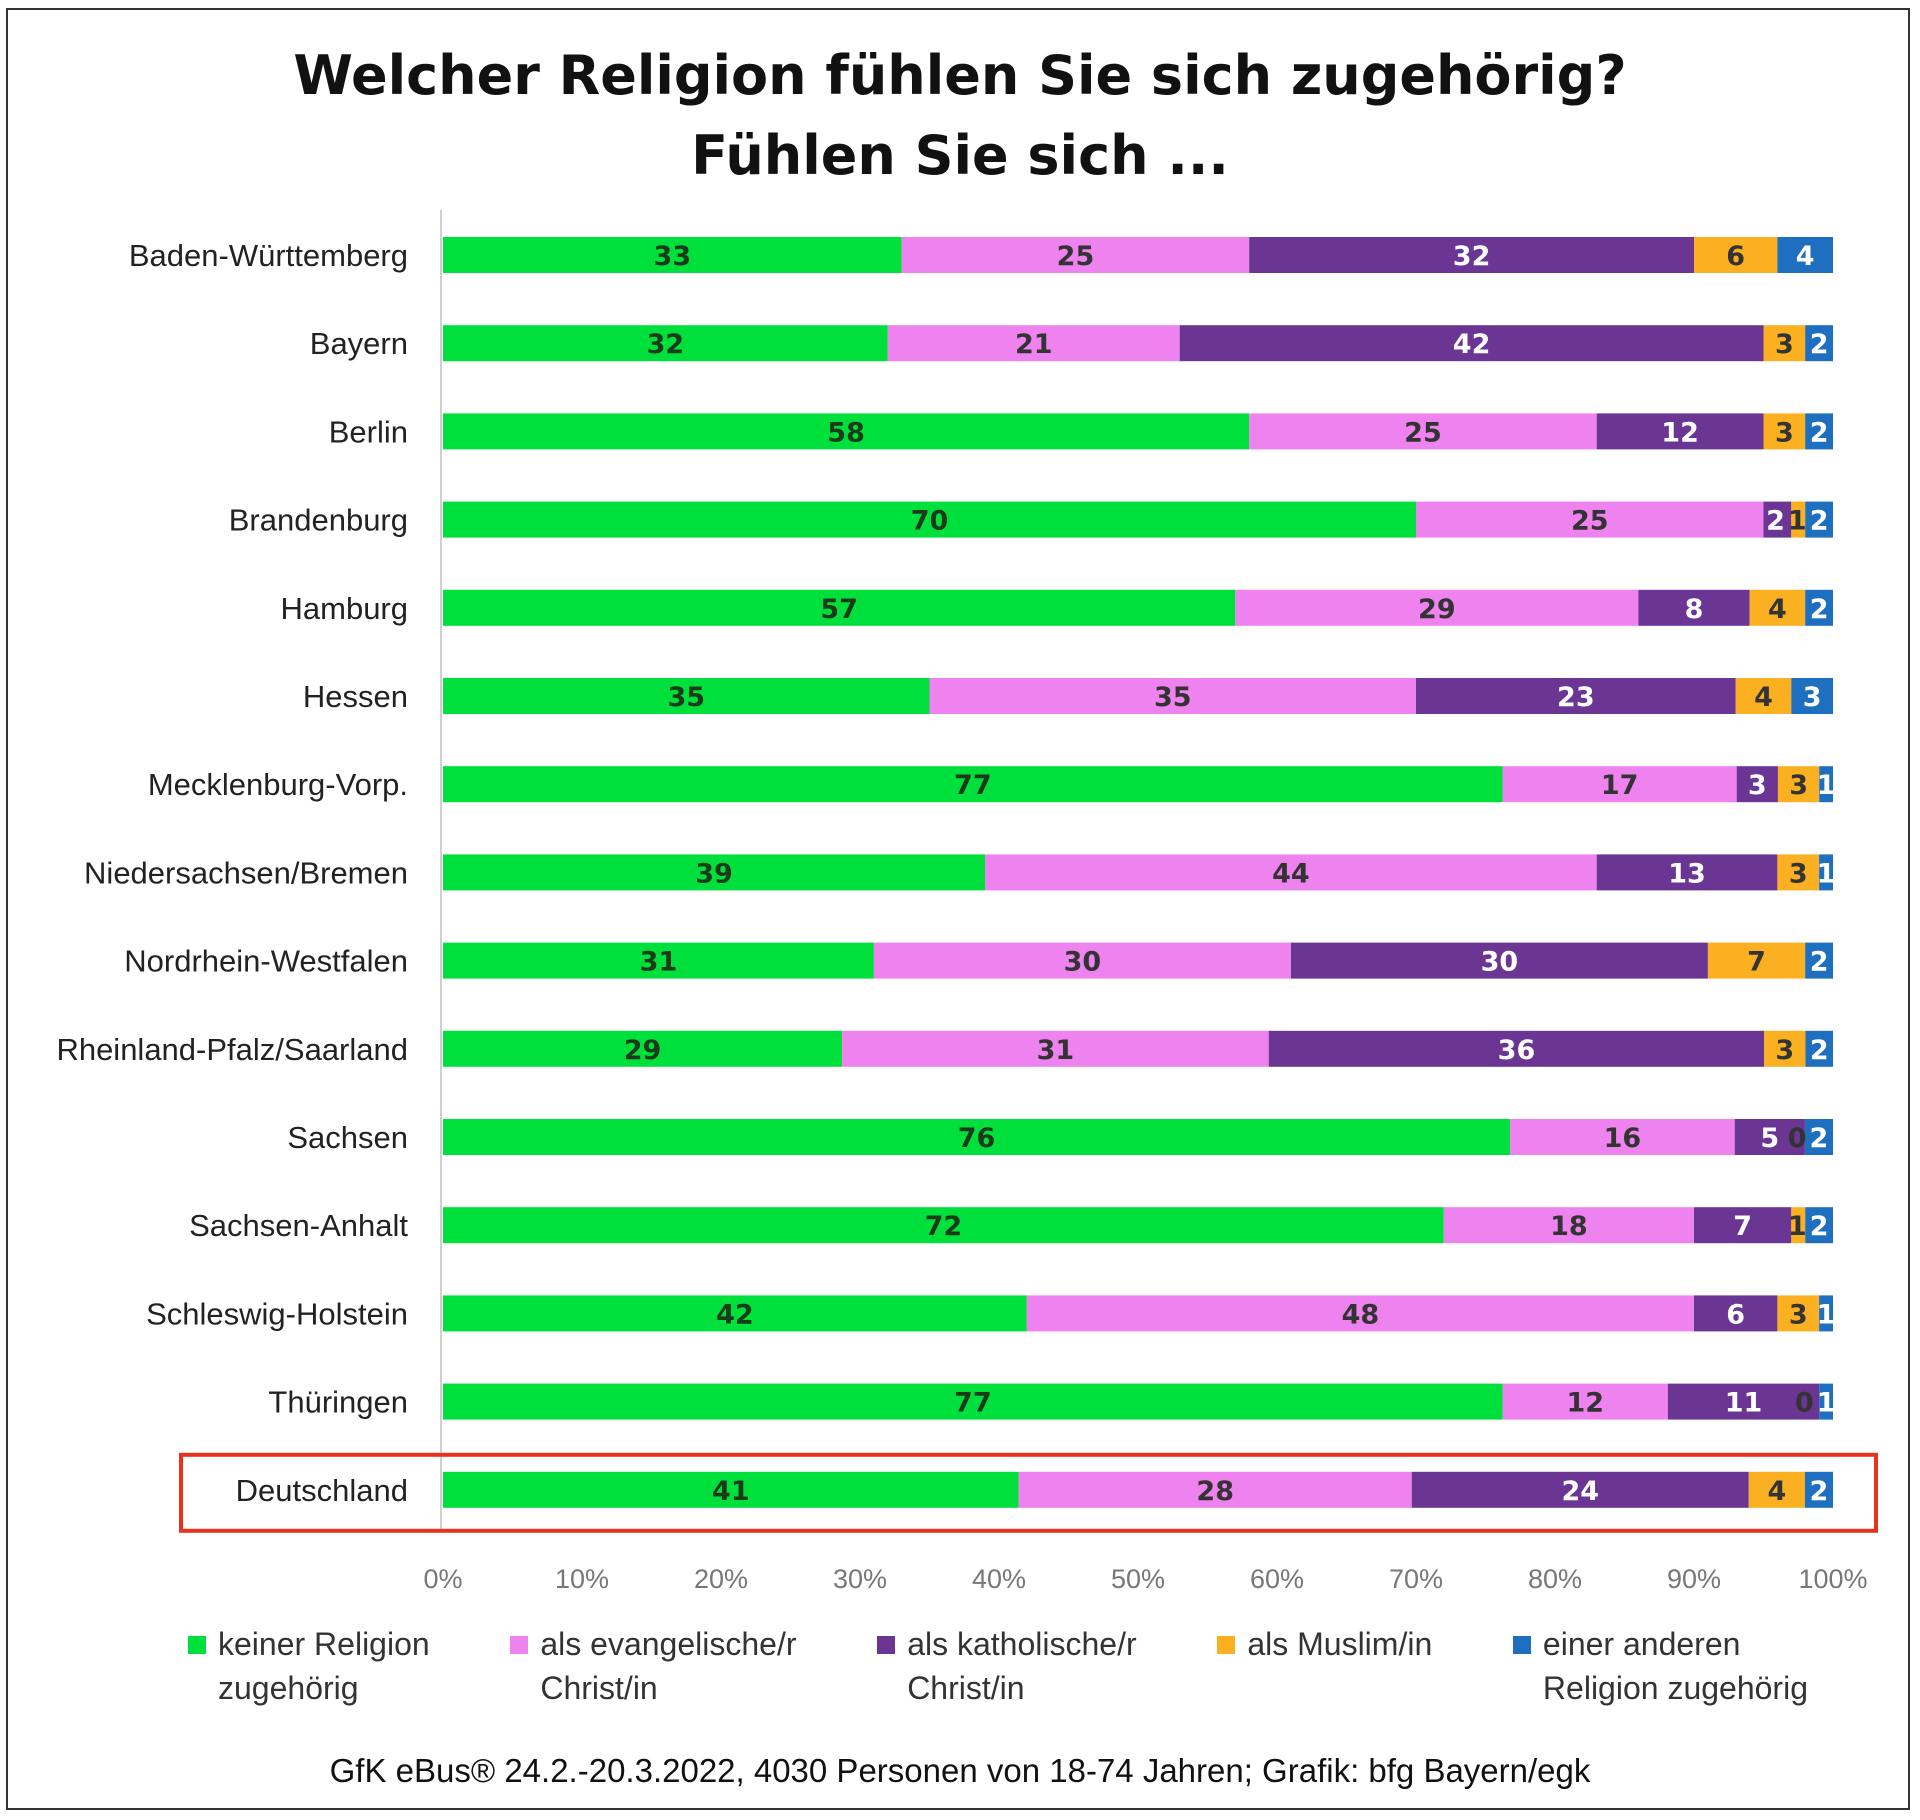  I want to click on data-label: 58, so click(846, 432).